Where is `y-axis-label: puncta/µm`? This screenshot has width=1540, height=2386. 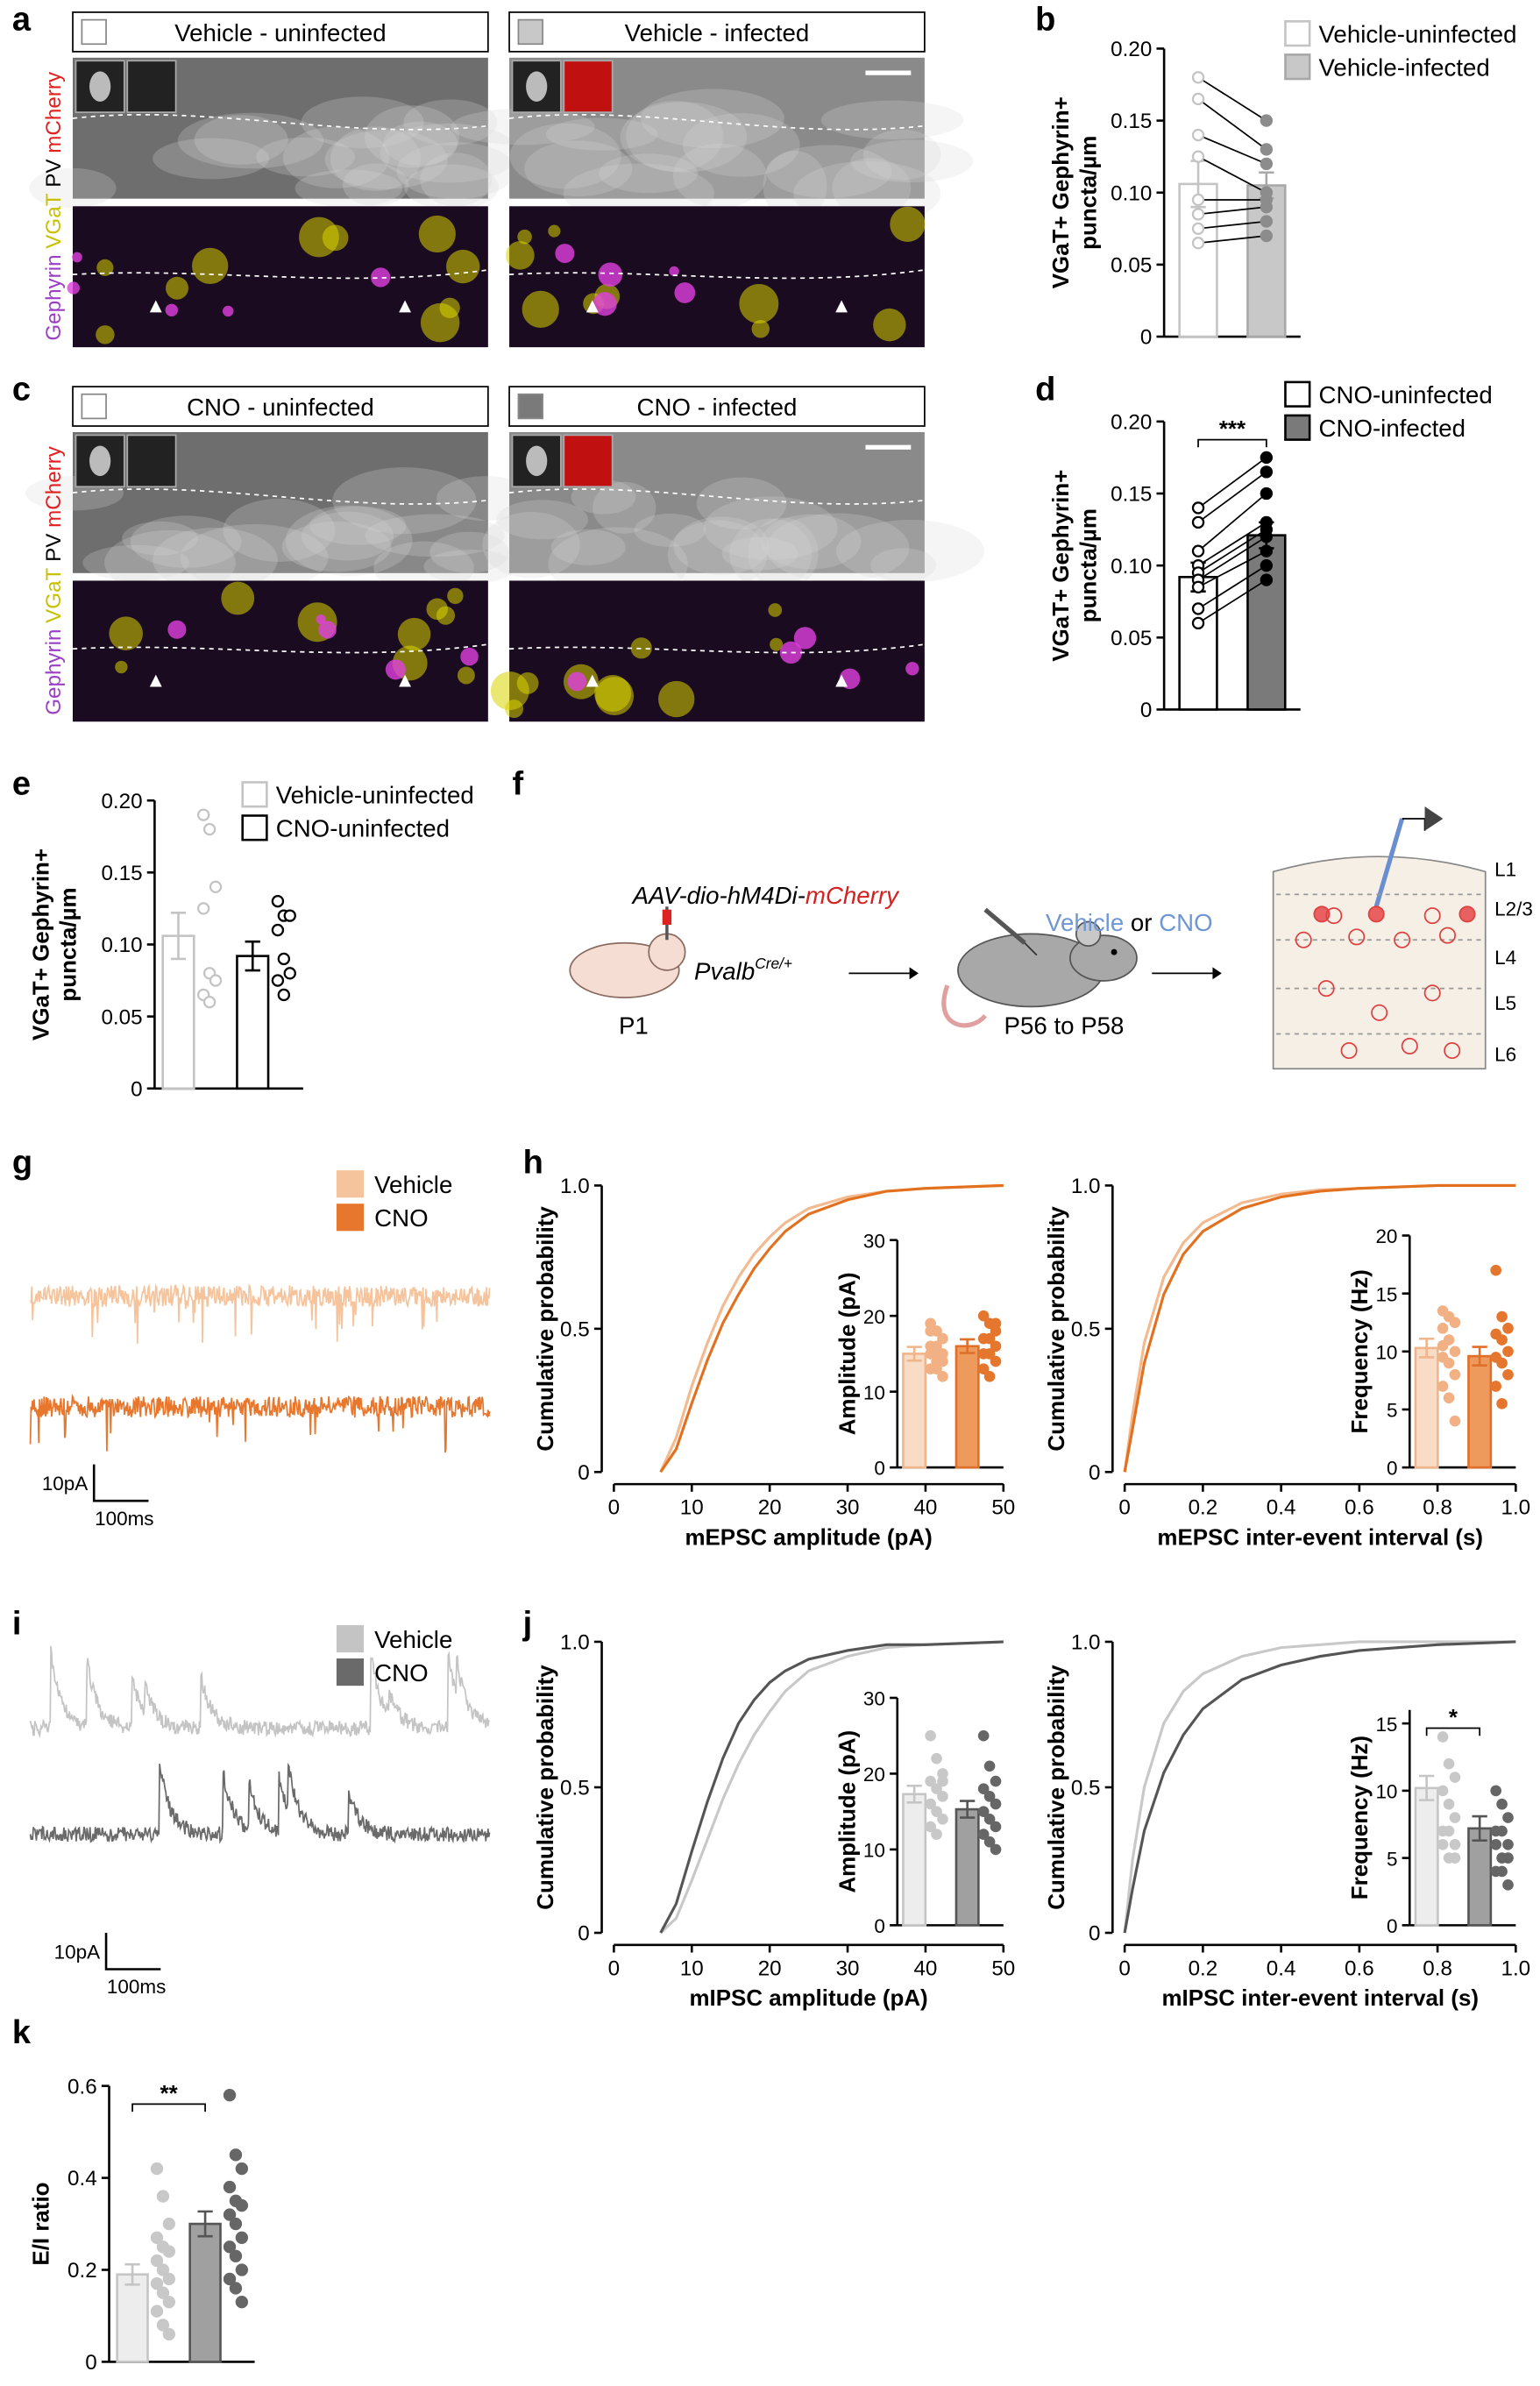
y-axis-label: puncta/µm is located at coordinates (1088, 193).